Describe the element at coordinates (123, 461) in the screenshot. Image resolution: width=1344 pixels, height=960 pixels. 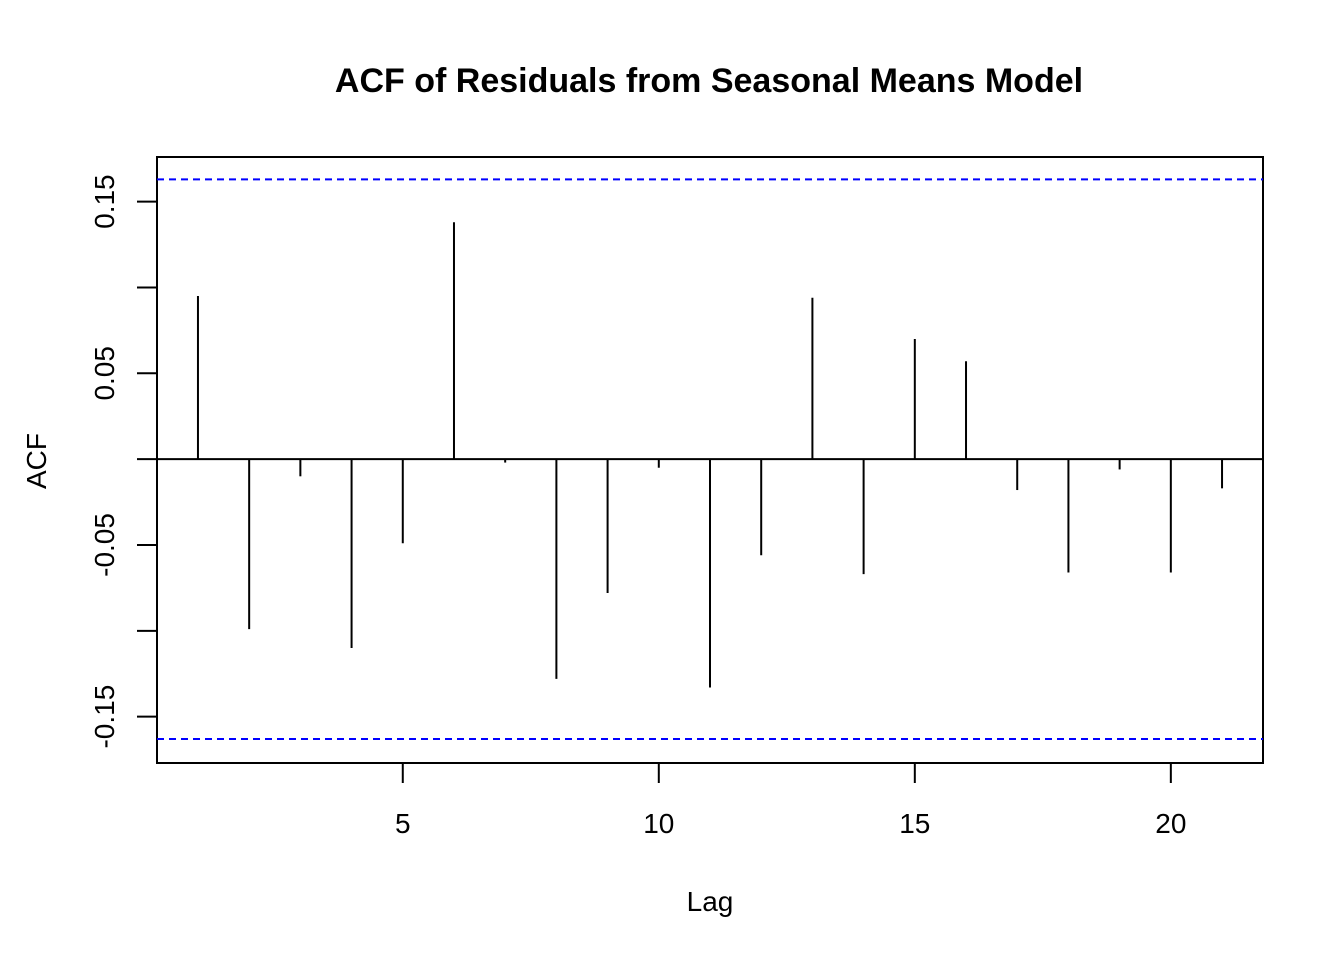
I see `y-axis: -0.15 -0.05 0.05 0.15` at that location.